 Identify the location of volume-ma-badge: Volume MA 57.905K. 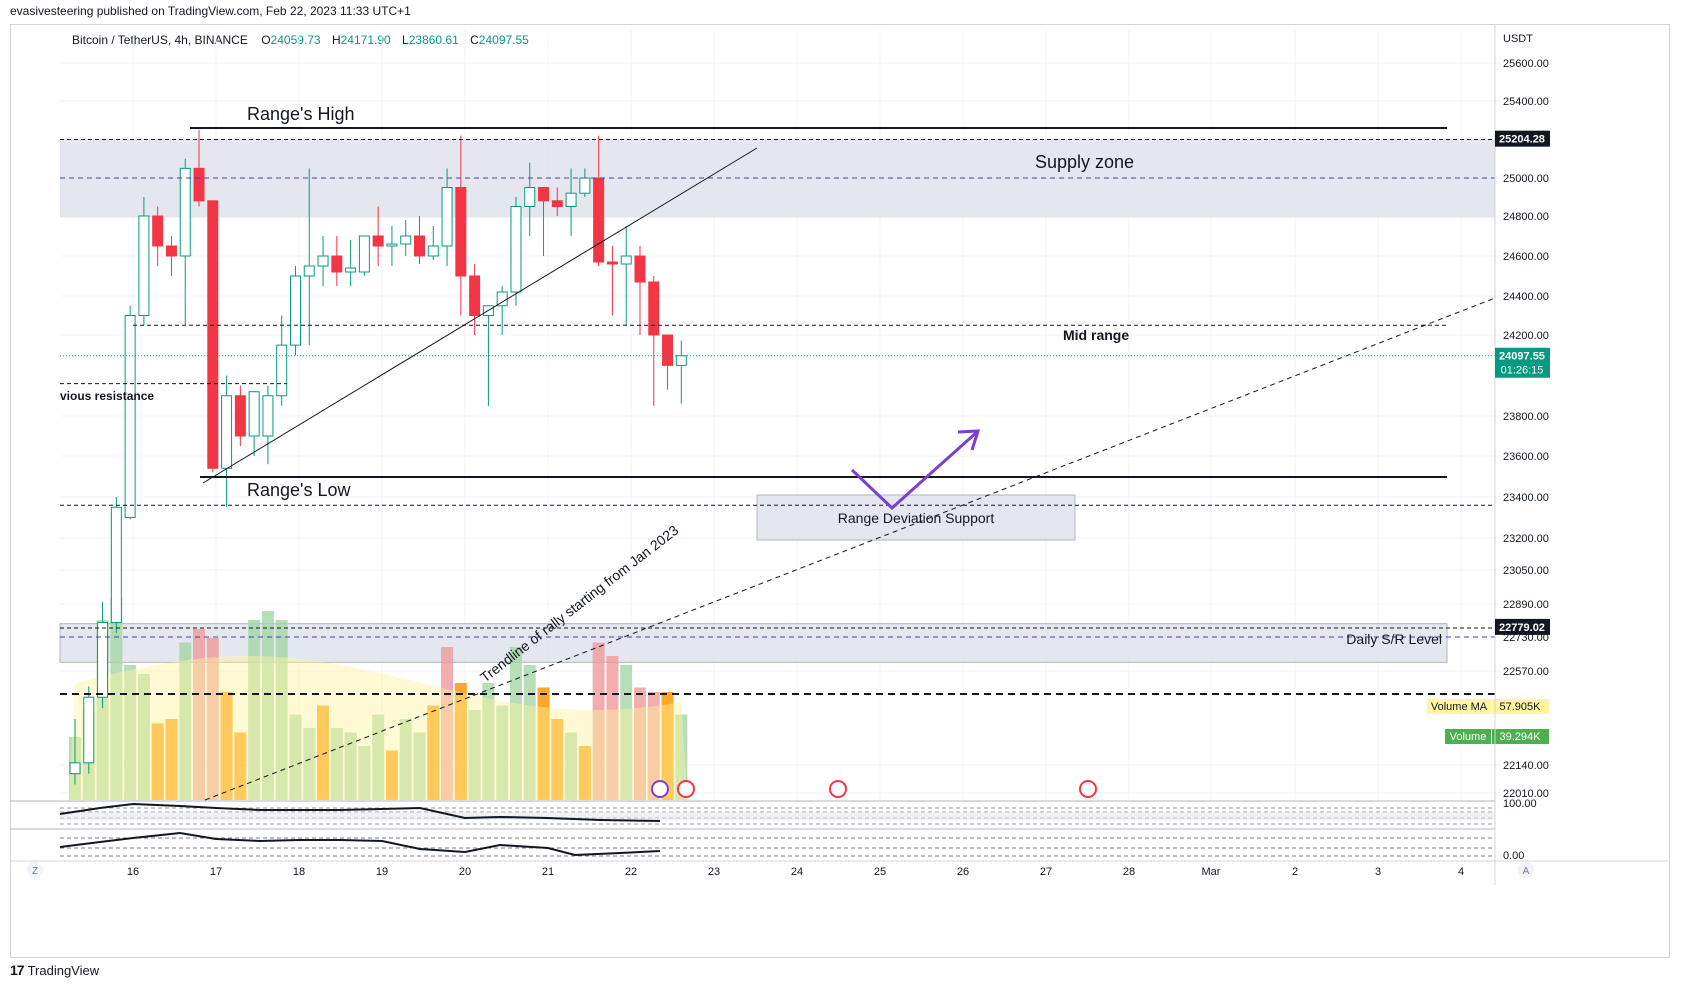
(1488, 706).